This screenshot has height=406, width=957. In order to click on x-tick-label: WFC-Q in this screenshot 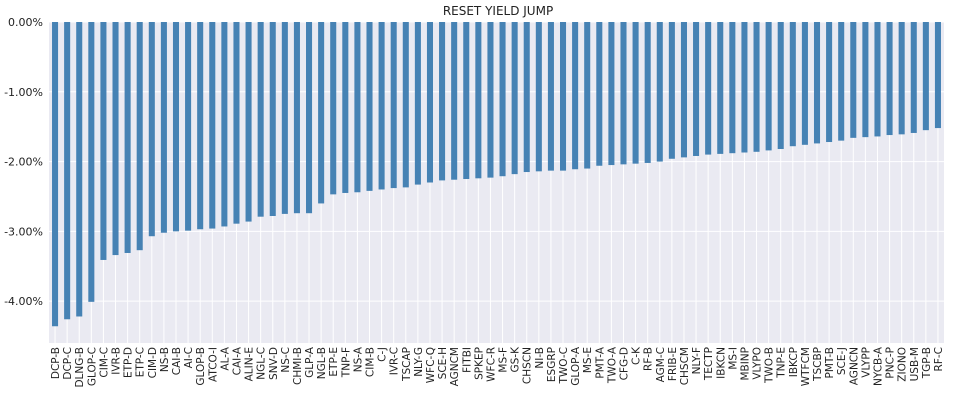, I will do `click(431, 365)`.